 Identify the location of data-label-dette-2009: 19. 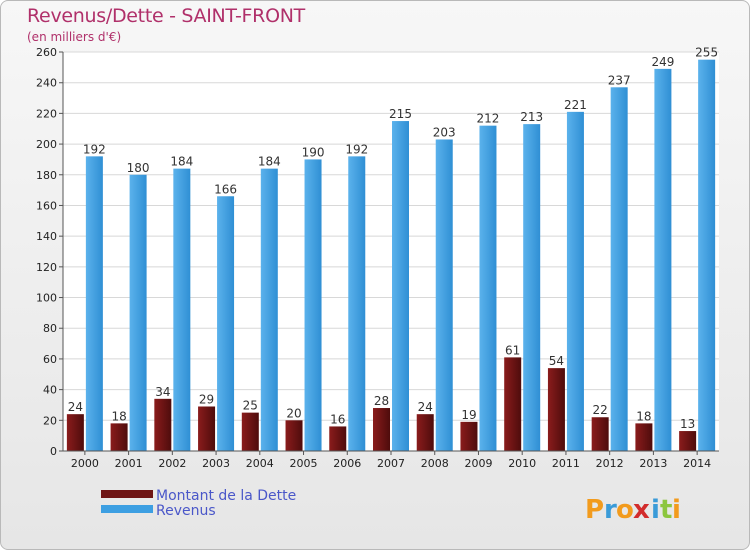
(468, 415).